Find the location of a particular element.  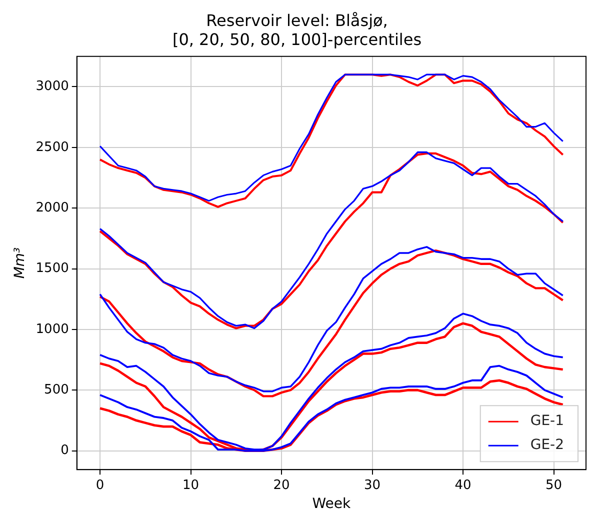

y-tick-label: 2000 is located at coordinates (52, 208).